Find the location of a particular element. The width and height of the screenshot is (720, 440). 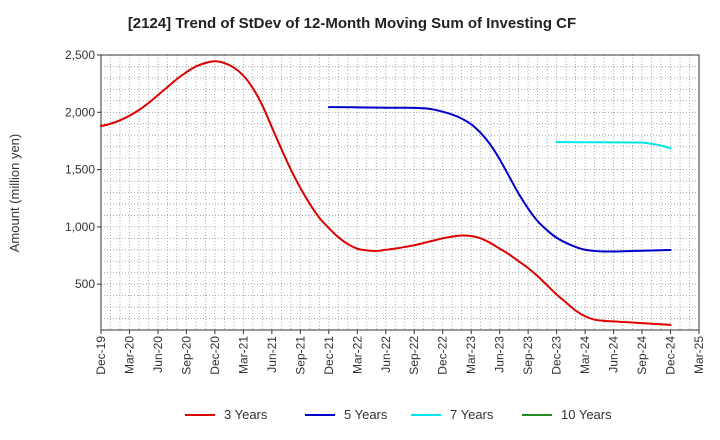

x-tick-label: Mar-23 is located at coordinates (471, 355).